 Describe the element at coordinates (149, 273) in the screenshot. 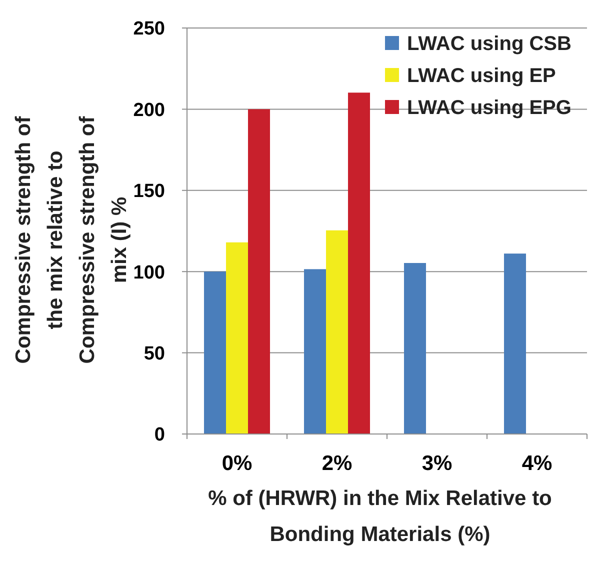

I see `y-tick-label: 100` at that location.